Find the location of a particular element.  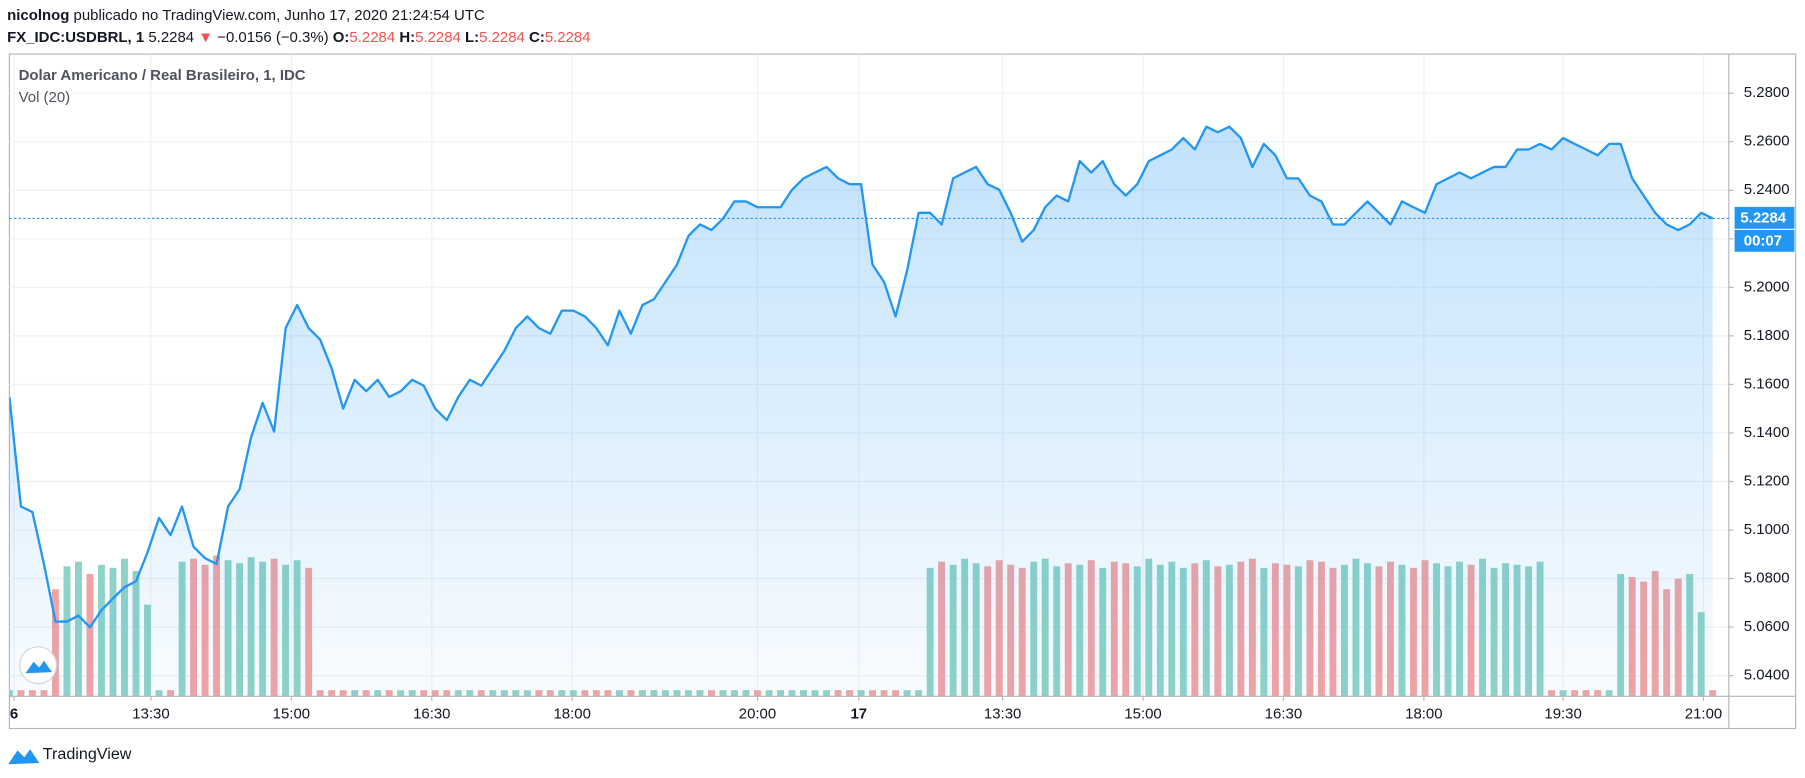

x-tick-label: 6 is located at coordinates (14, 714).